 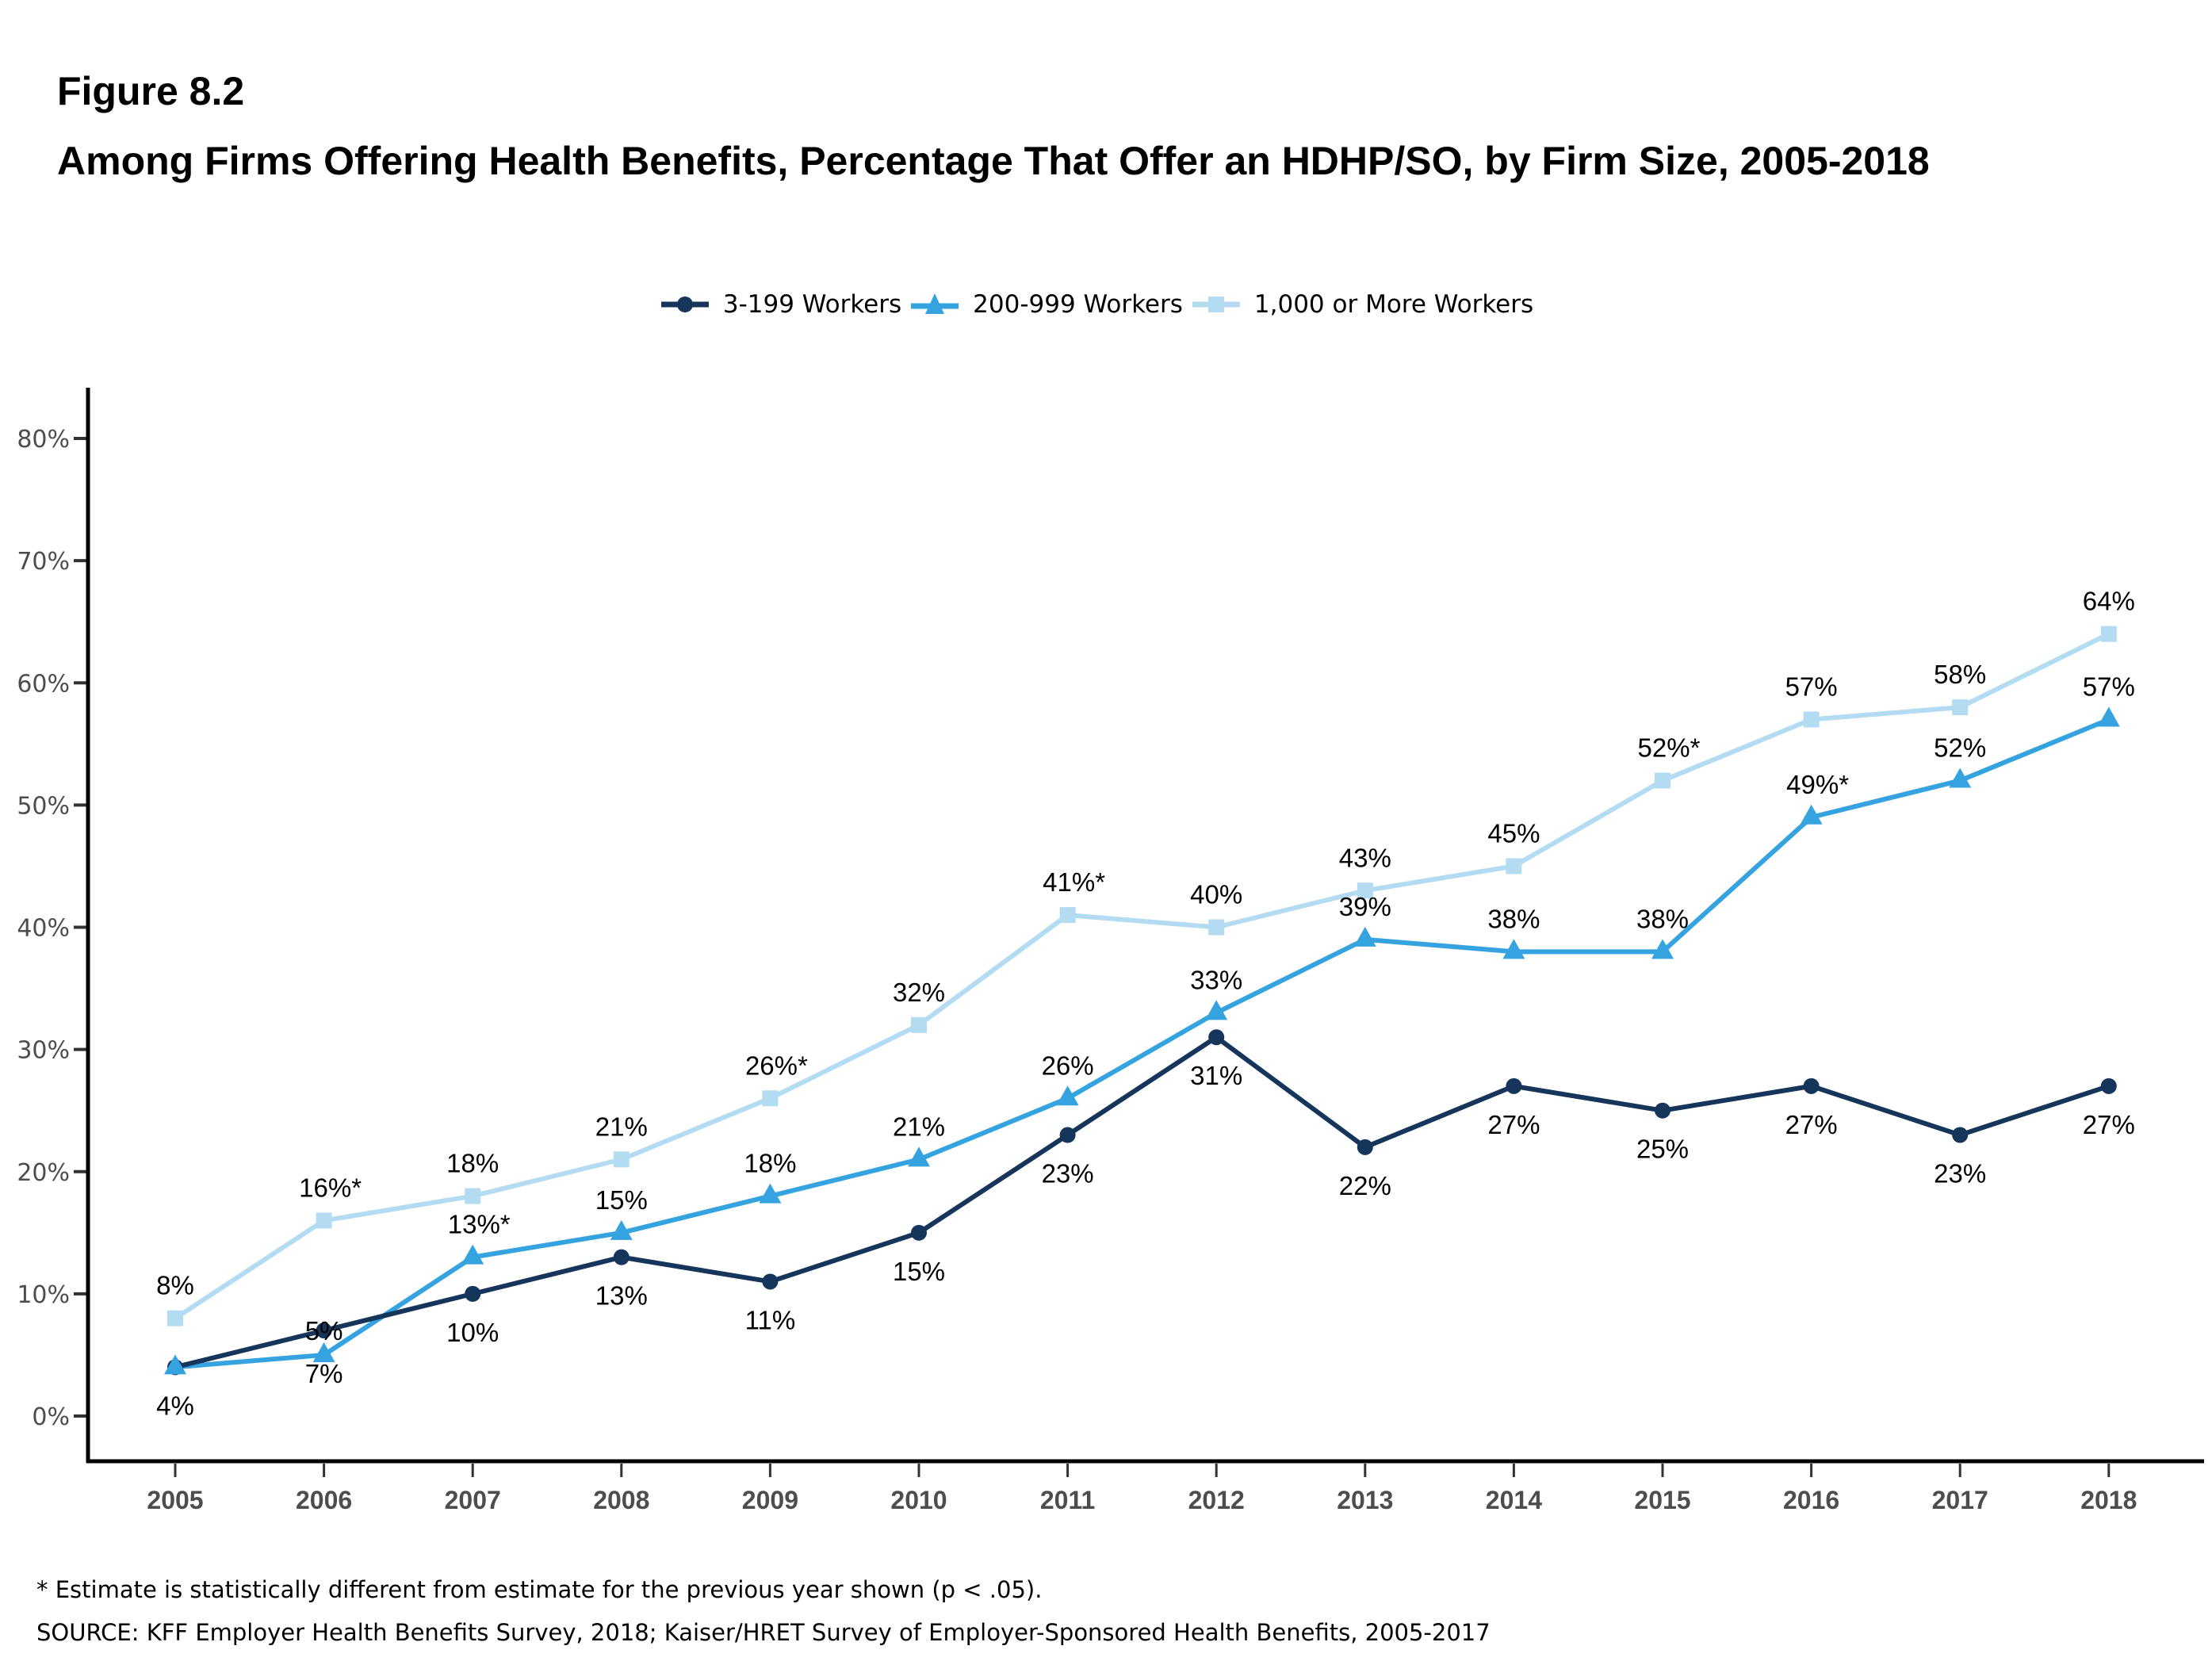 I want to click on legend-item-3-199: 3-199 Workers, so click(x=781, y=304).